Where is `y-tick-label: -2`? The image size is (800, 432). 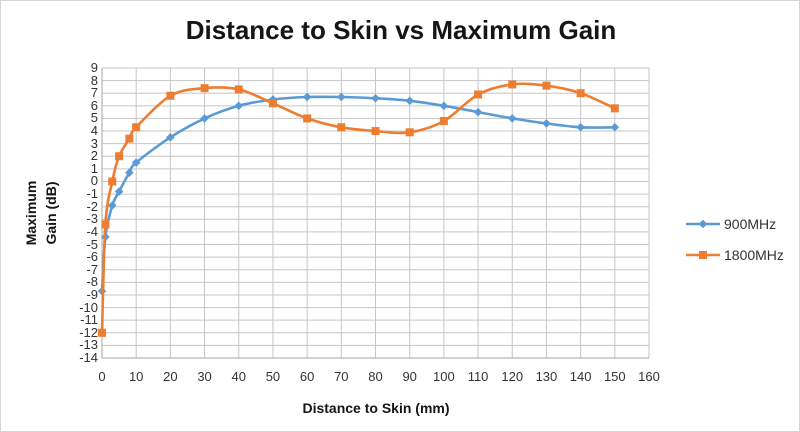
y-tick-label: -2 is located at coordinates (92, 206).